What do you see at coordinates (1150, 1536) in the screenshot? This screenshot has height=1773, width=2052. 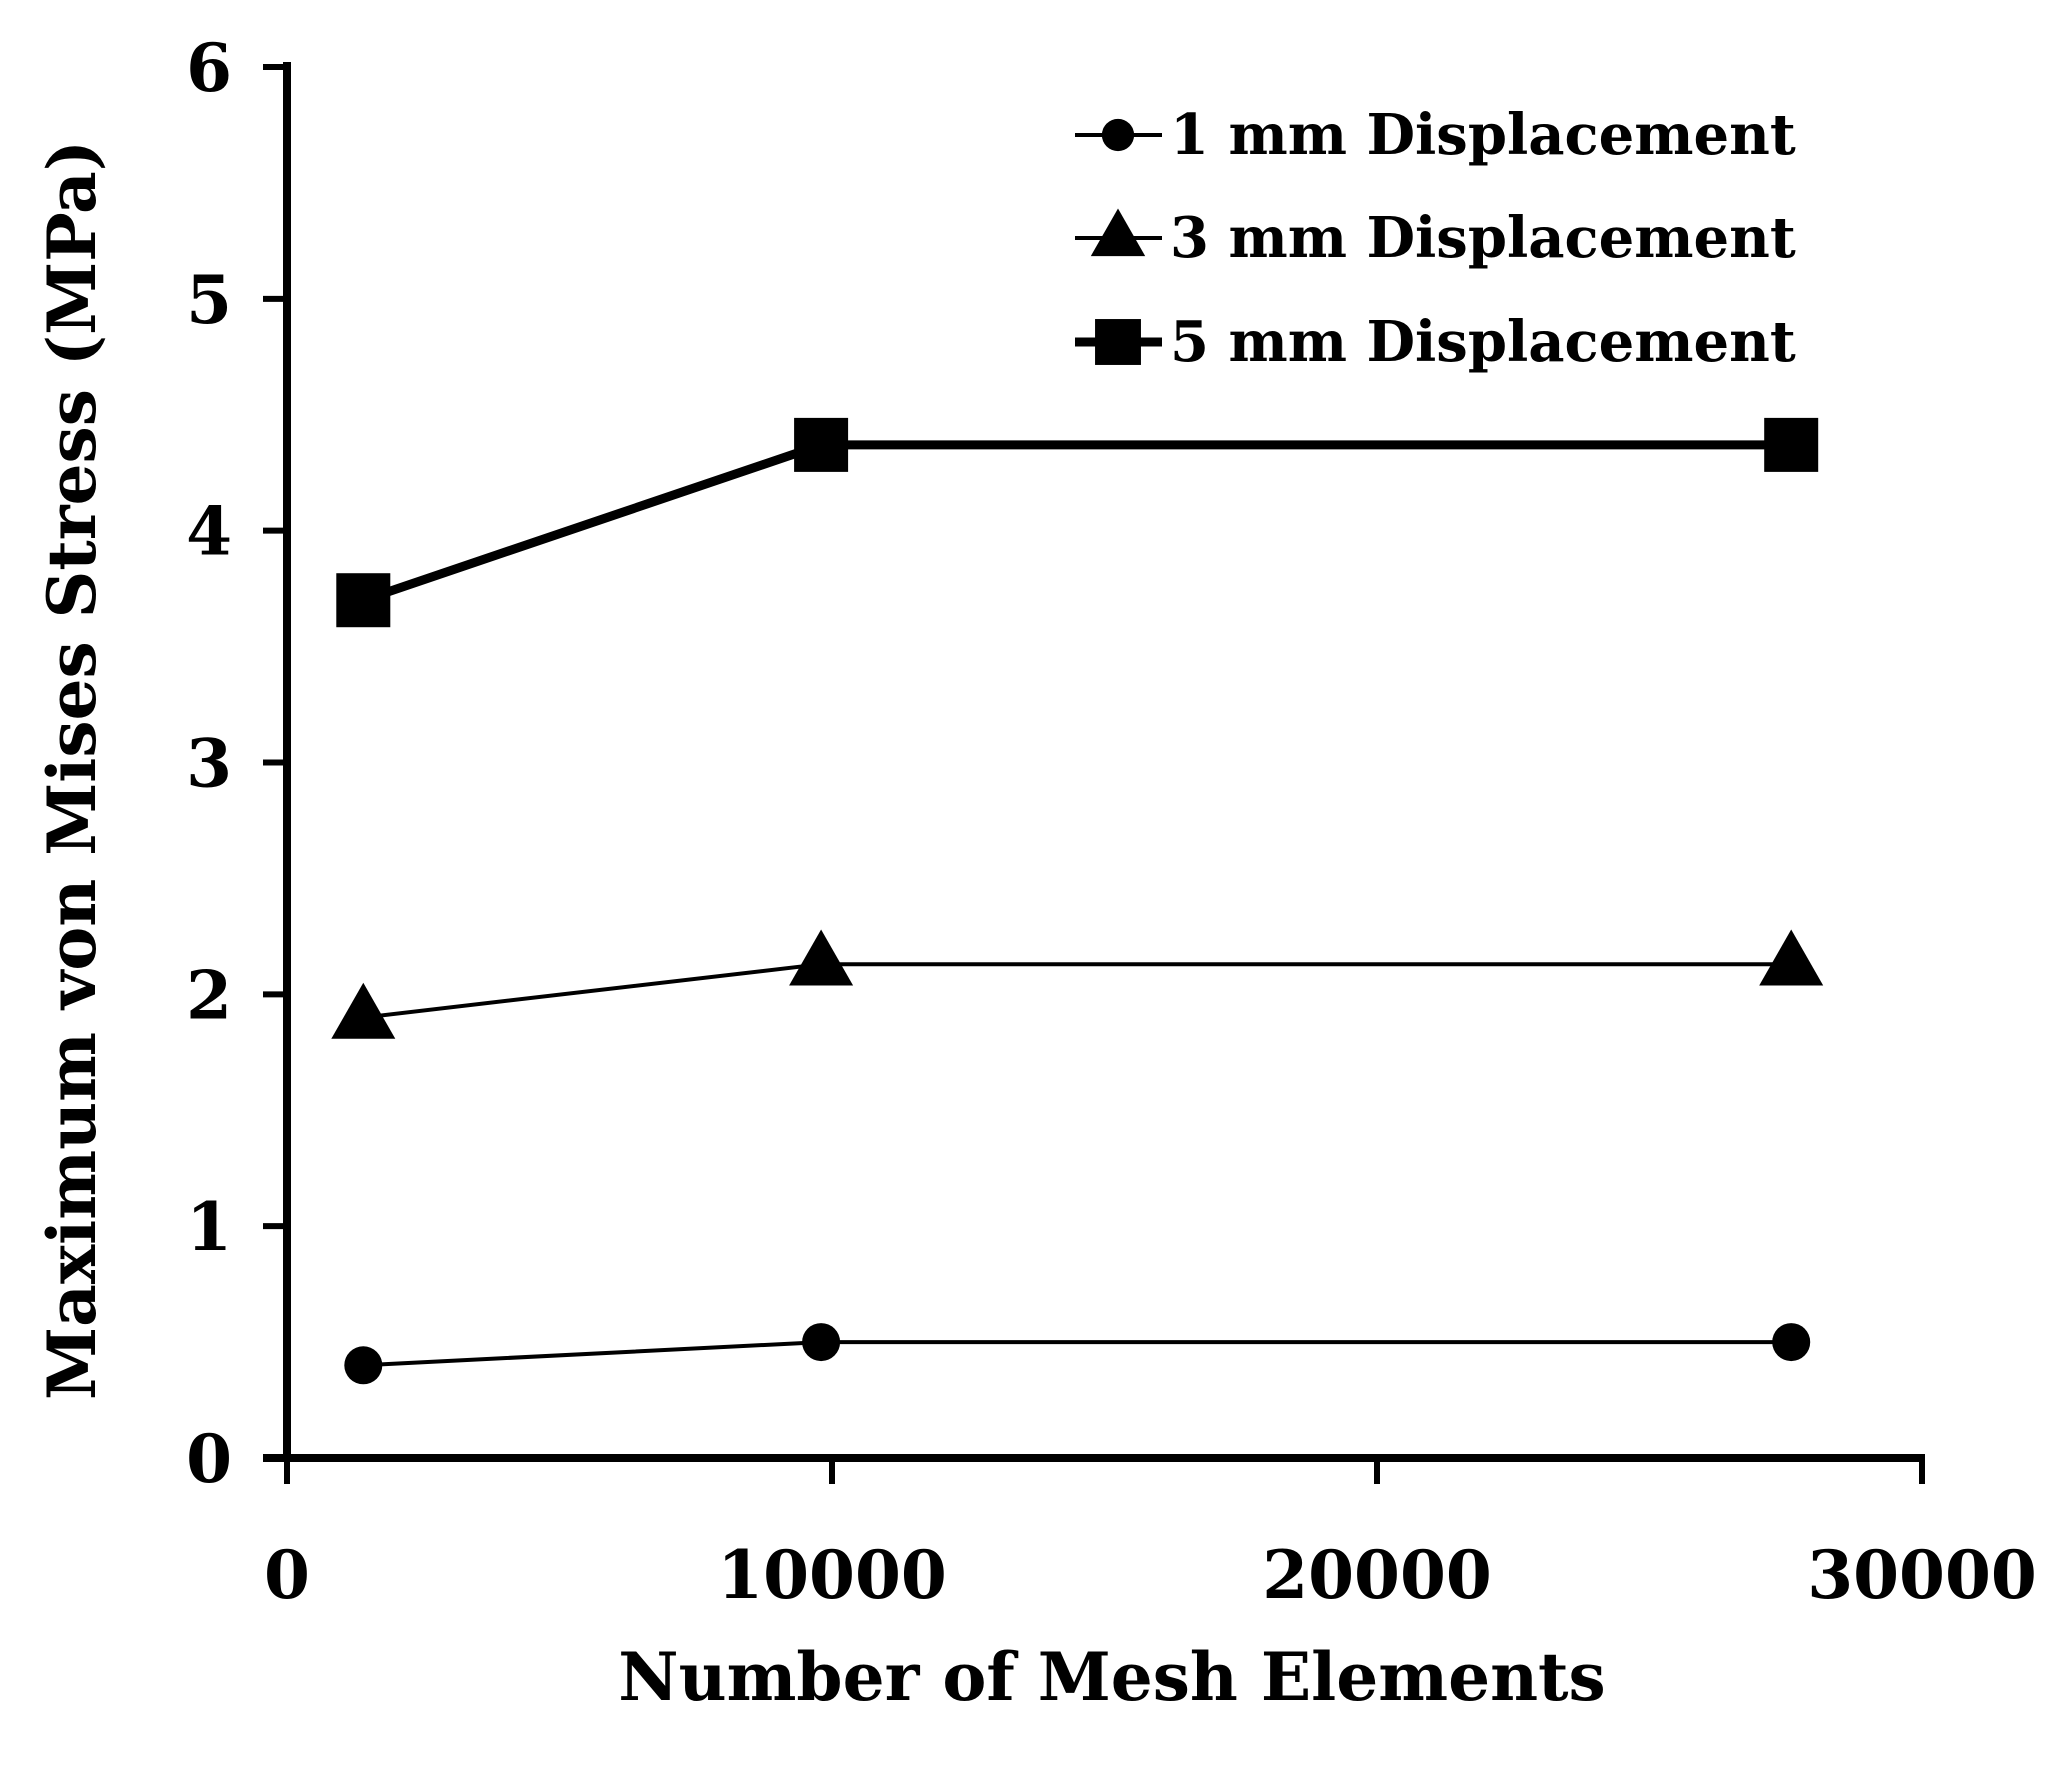 I see `x-axis-ticks: 0 10000 20000 30000` at bounding box center [1150, 1536].